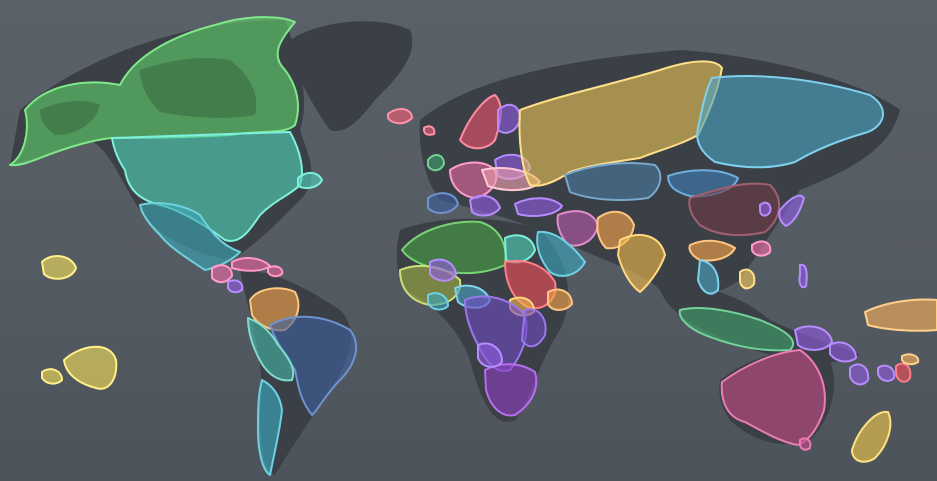  I want to click on region-fiji, so click(886, 373).